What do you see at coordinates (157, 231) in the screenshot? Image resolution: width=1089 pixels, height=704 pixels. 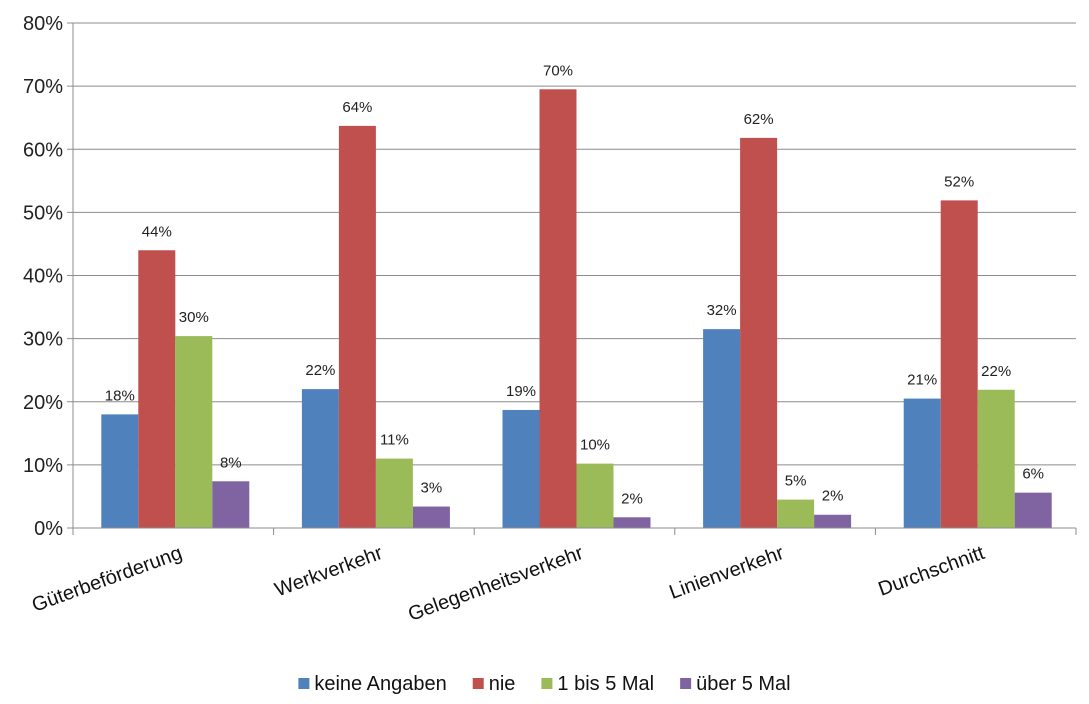 I see `data-label: 44%` at bounding box center [157, 231].